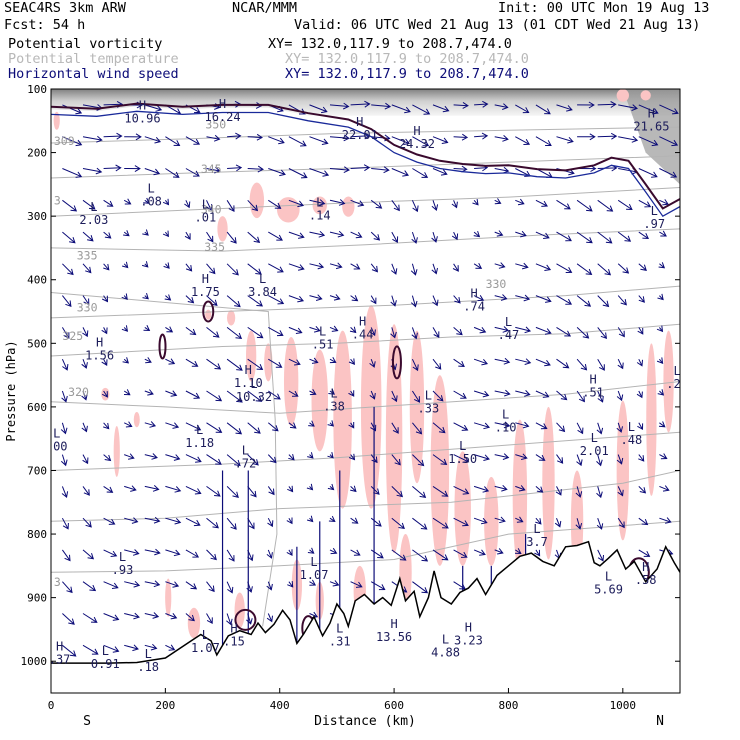  Describe the element at coordinates (37, 216) in the screenshot. I see `y-tick-label-2: 300` at that location.